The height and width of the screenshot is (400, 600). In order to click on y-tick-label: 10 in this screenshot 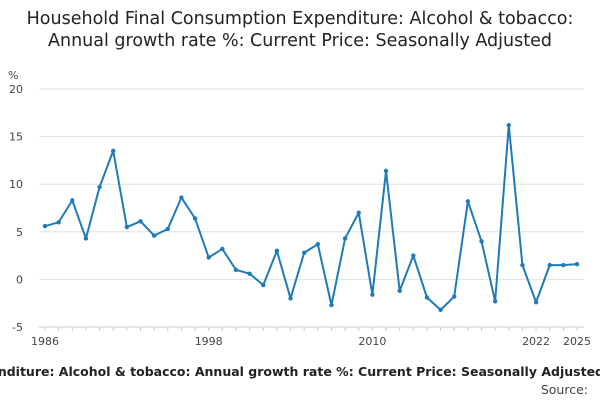, I will do `click(16, 184)`.